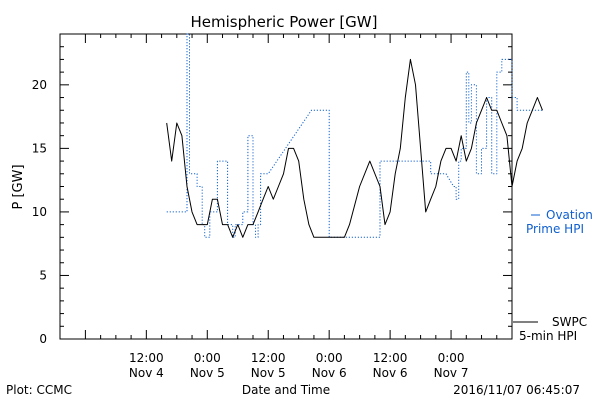  What do you see at coordinates (569, 215) in the screenshot?
I see `legend-ovation-line1: Ovation` at bounding box center [569, 215].